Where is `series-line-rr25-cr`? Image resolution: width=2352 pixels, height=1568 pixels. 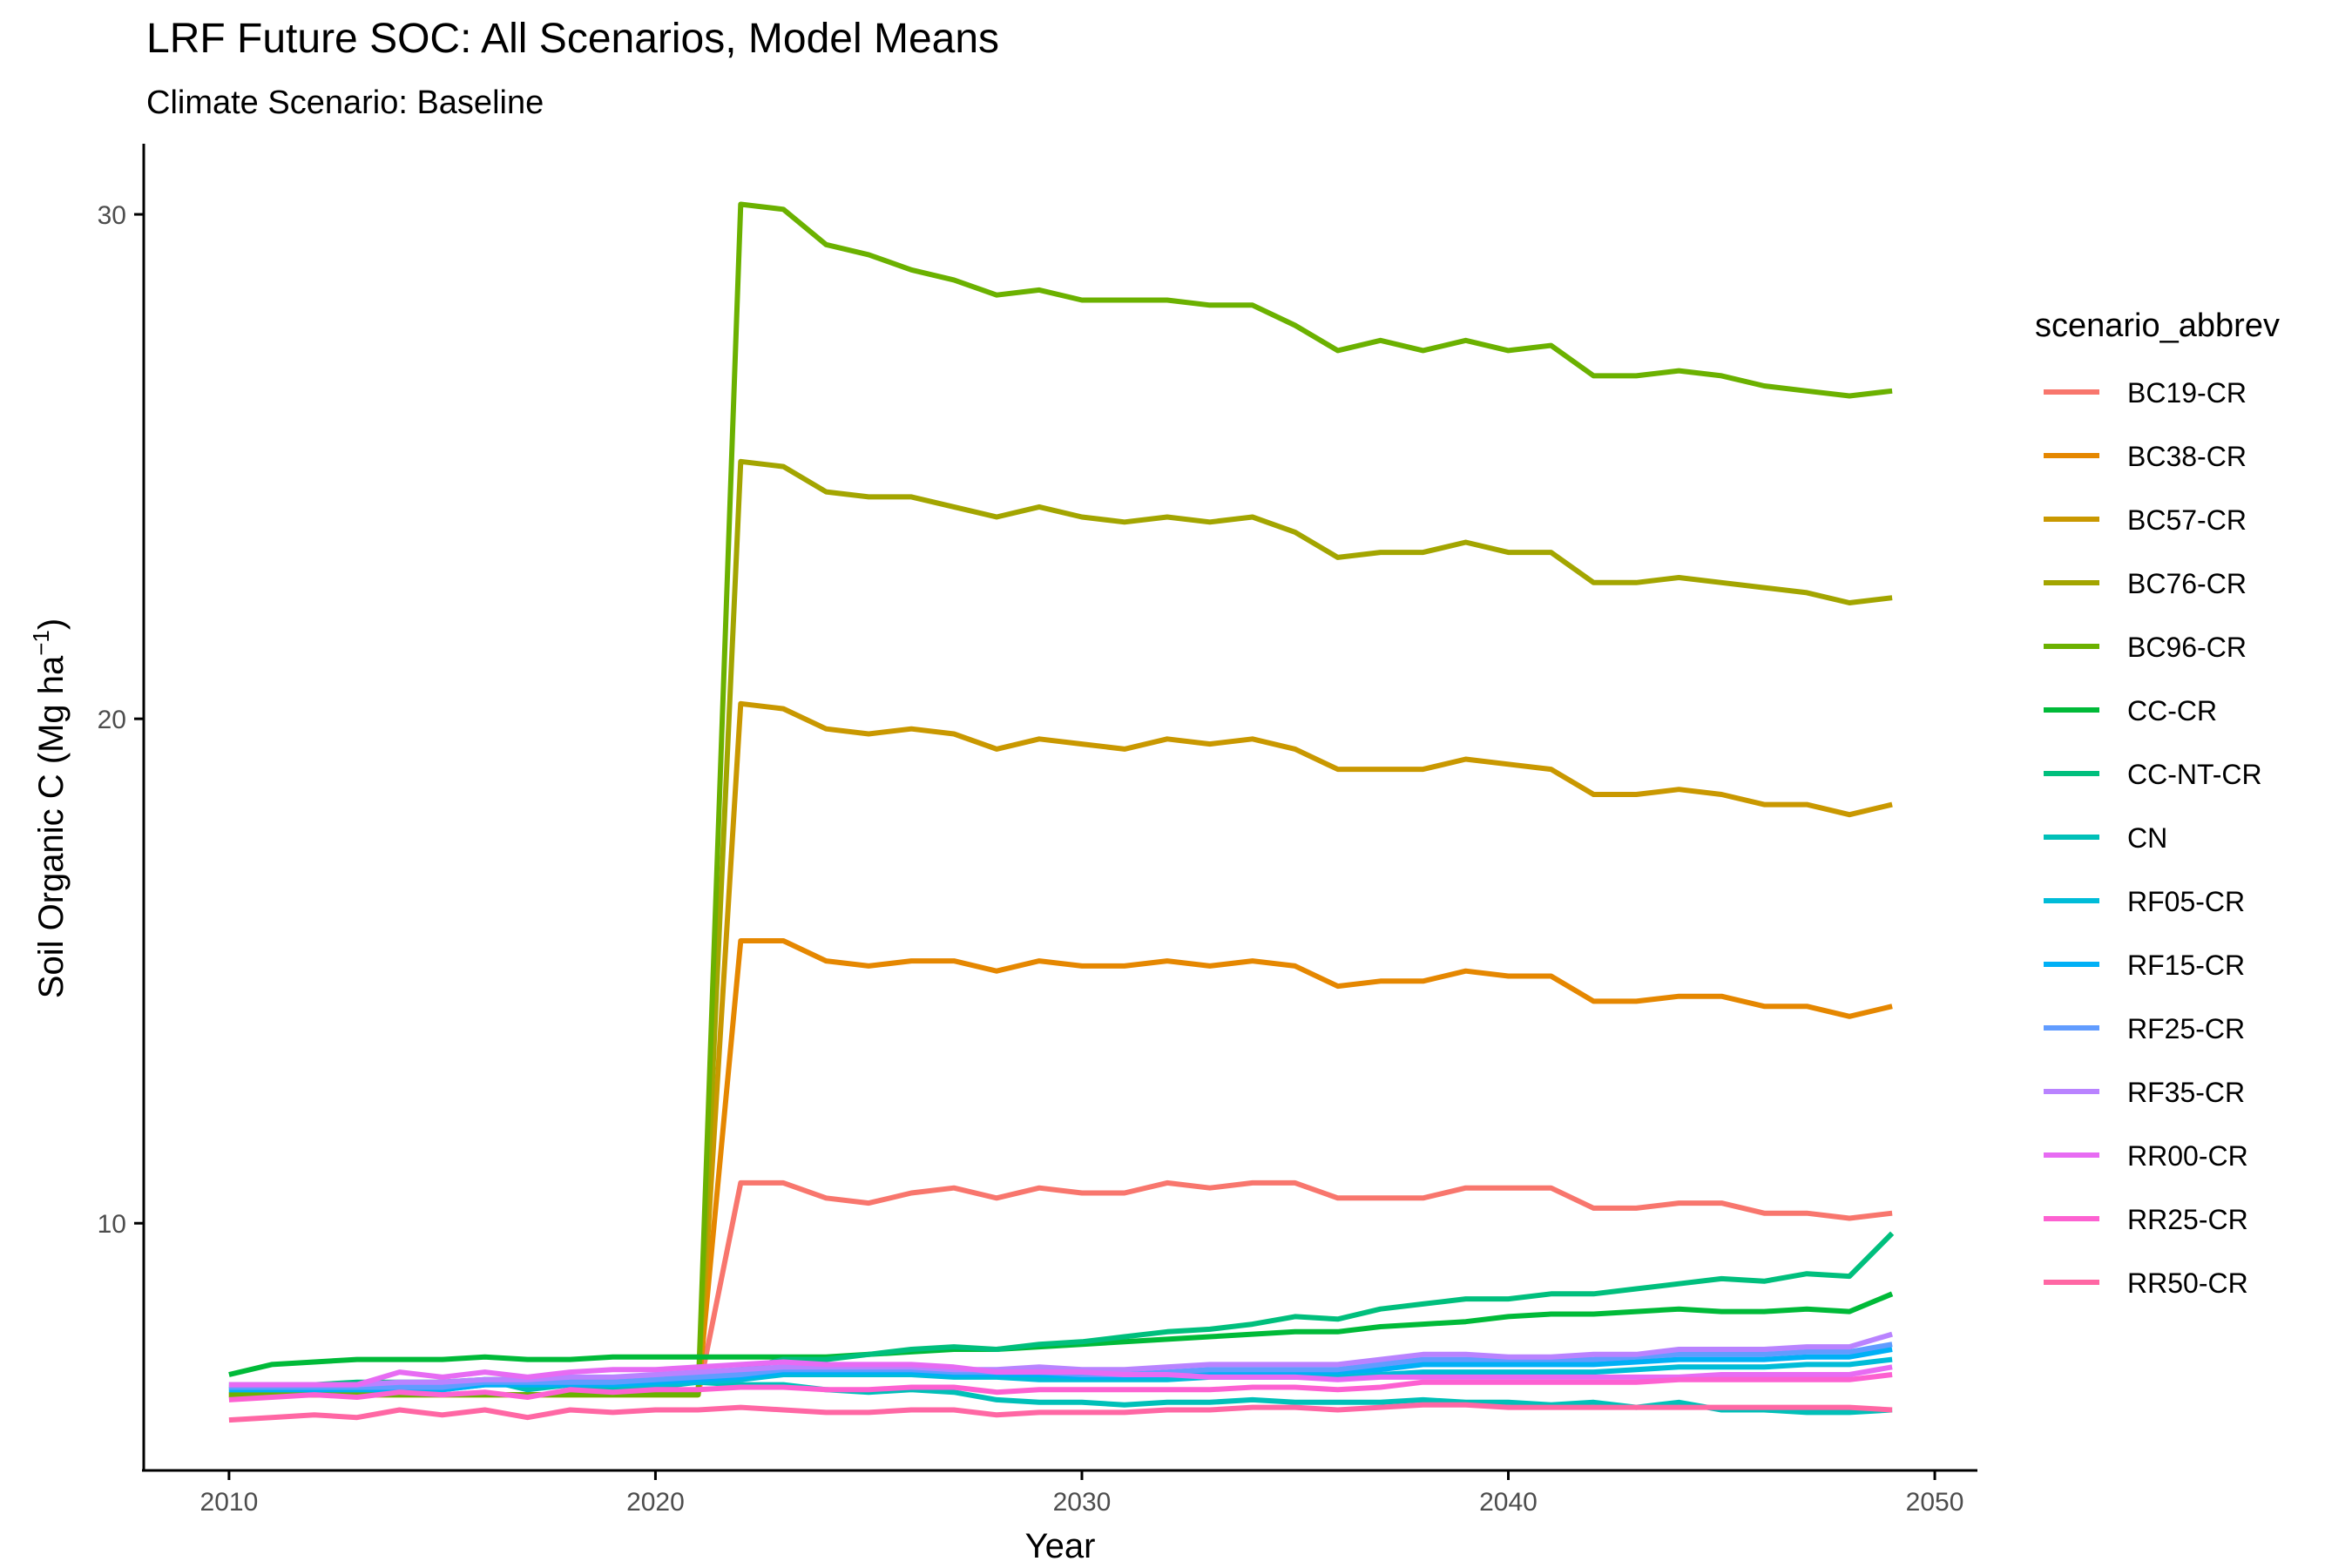
series-line-rr25-cr is located at coordinates (1060, 1387).